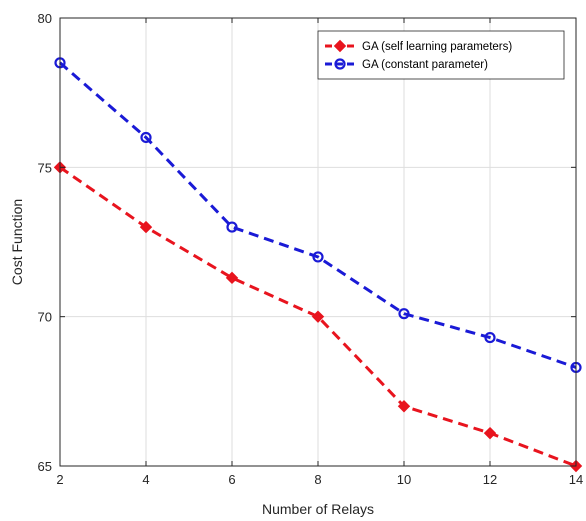 The image size is (586, 521). I want to click on y-axis-label: Cost Function, so click(17, 242).